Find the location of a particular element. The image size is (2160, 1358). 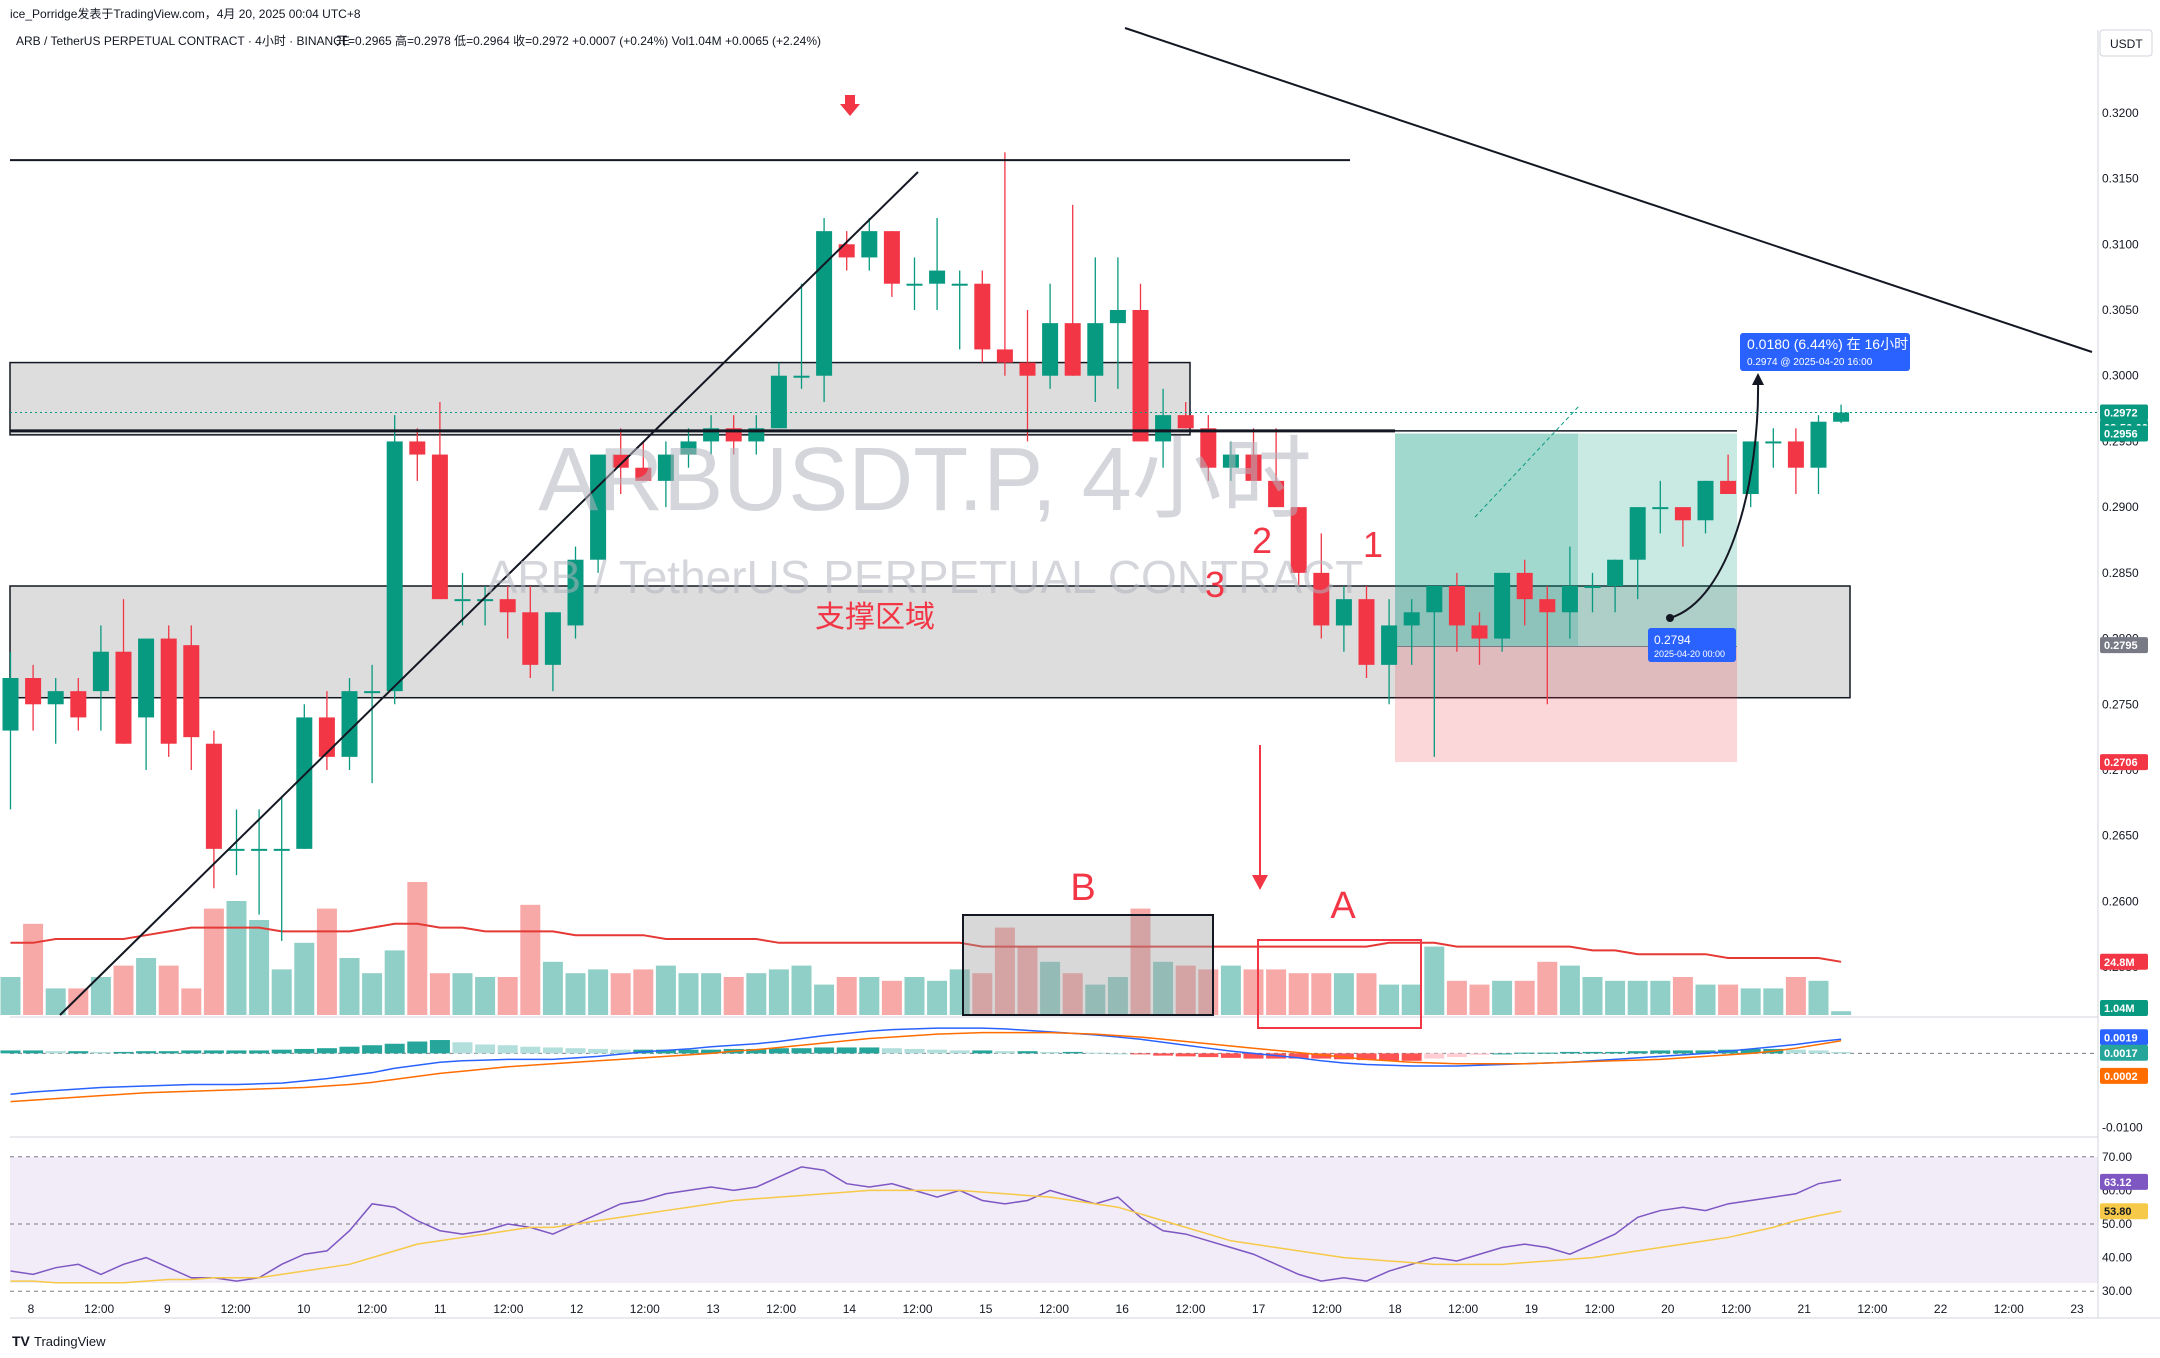

macd-badge-label: 0.0019 is located at coordinates (2121, 1038).